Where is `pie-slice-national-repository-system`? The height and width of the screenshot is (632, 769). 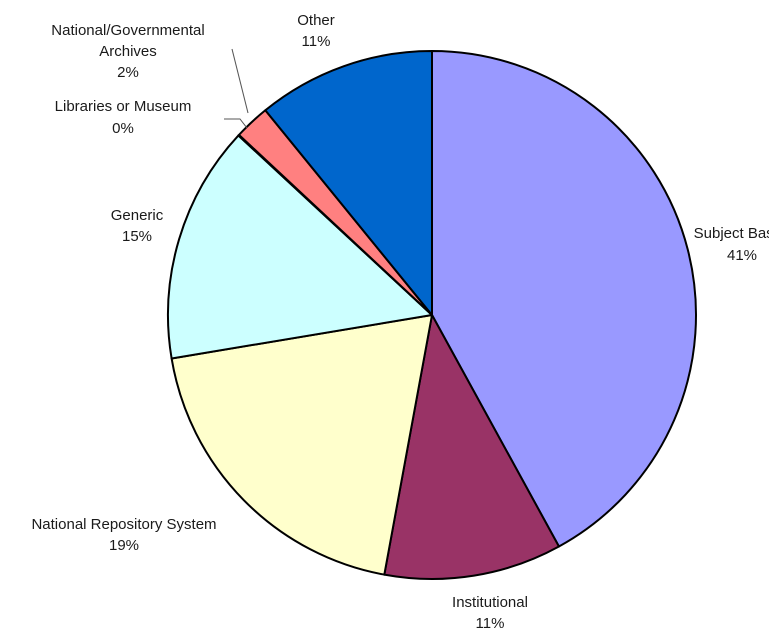 pie-slice-national-repository-system is located at coordinates (301, 445).